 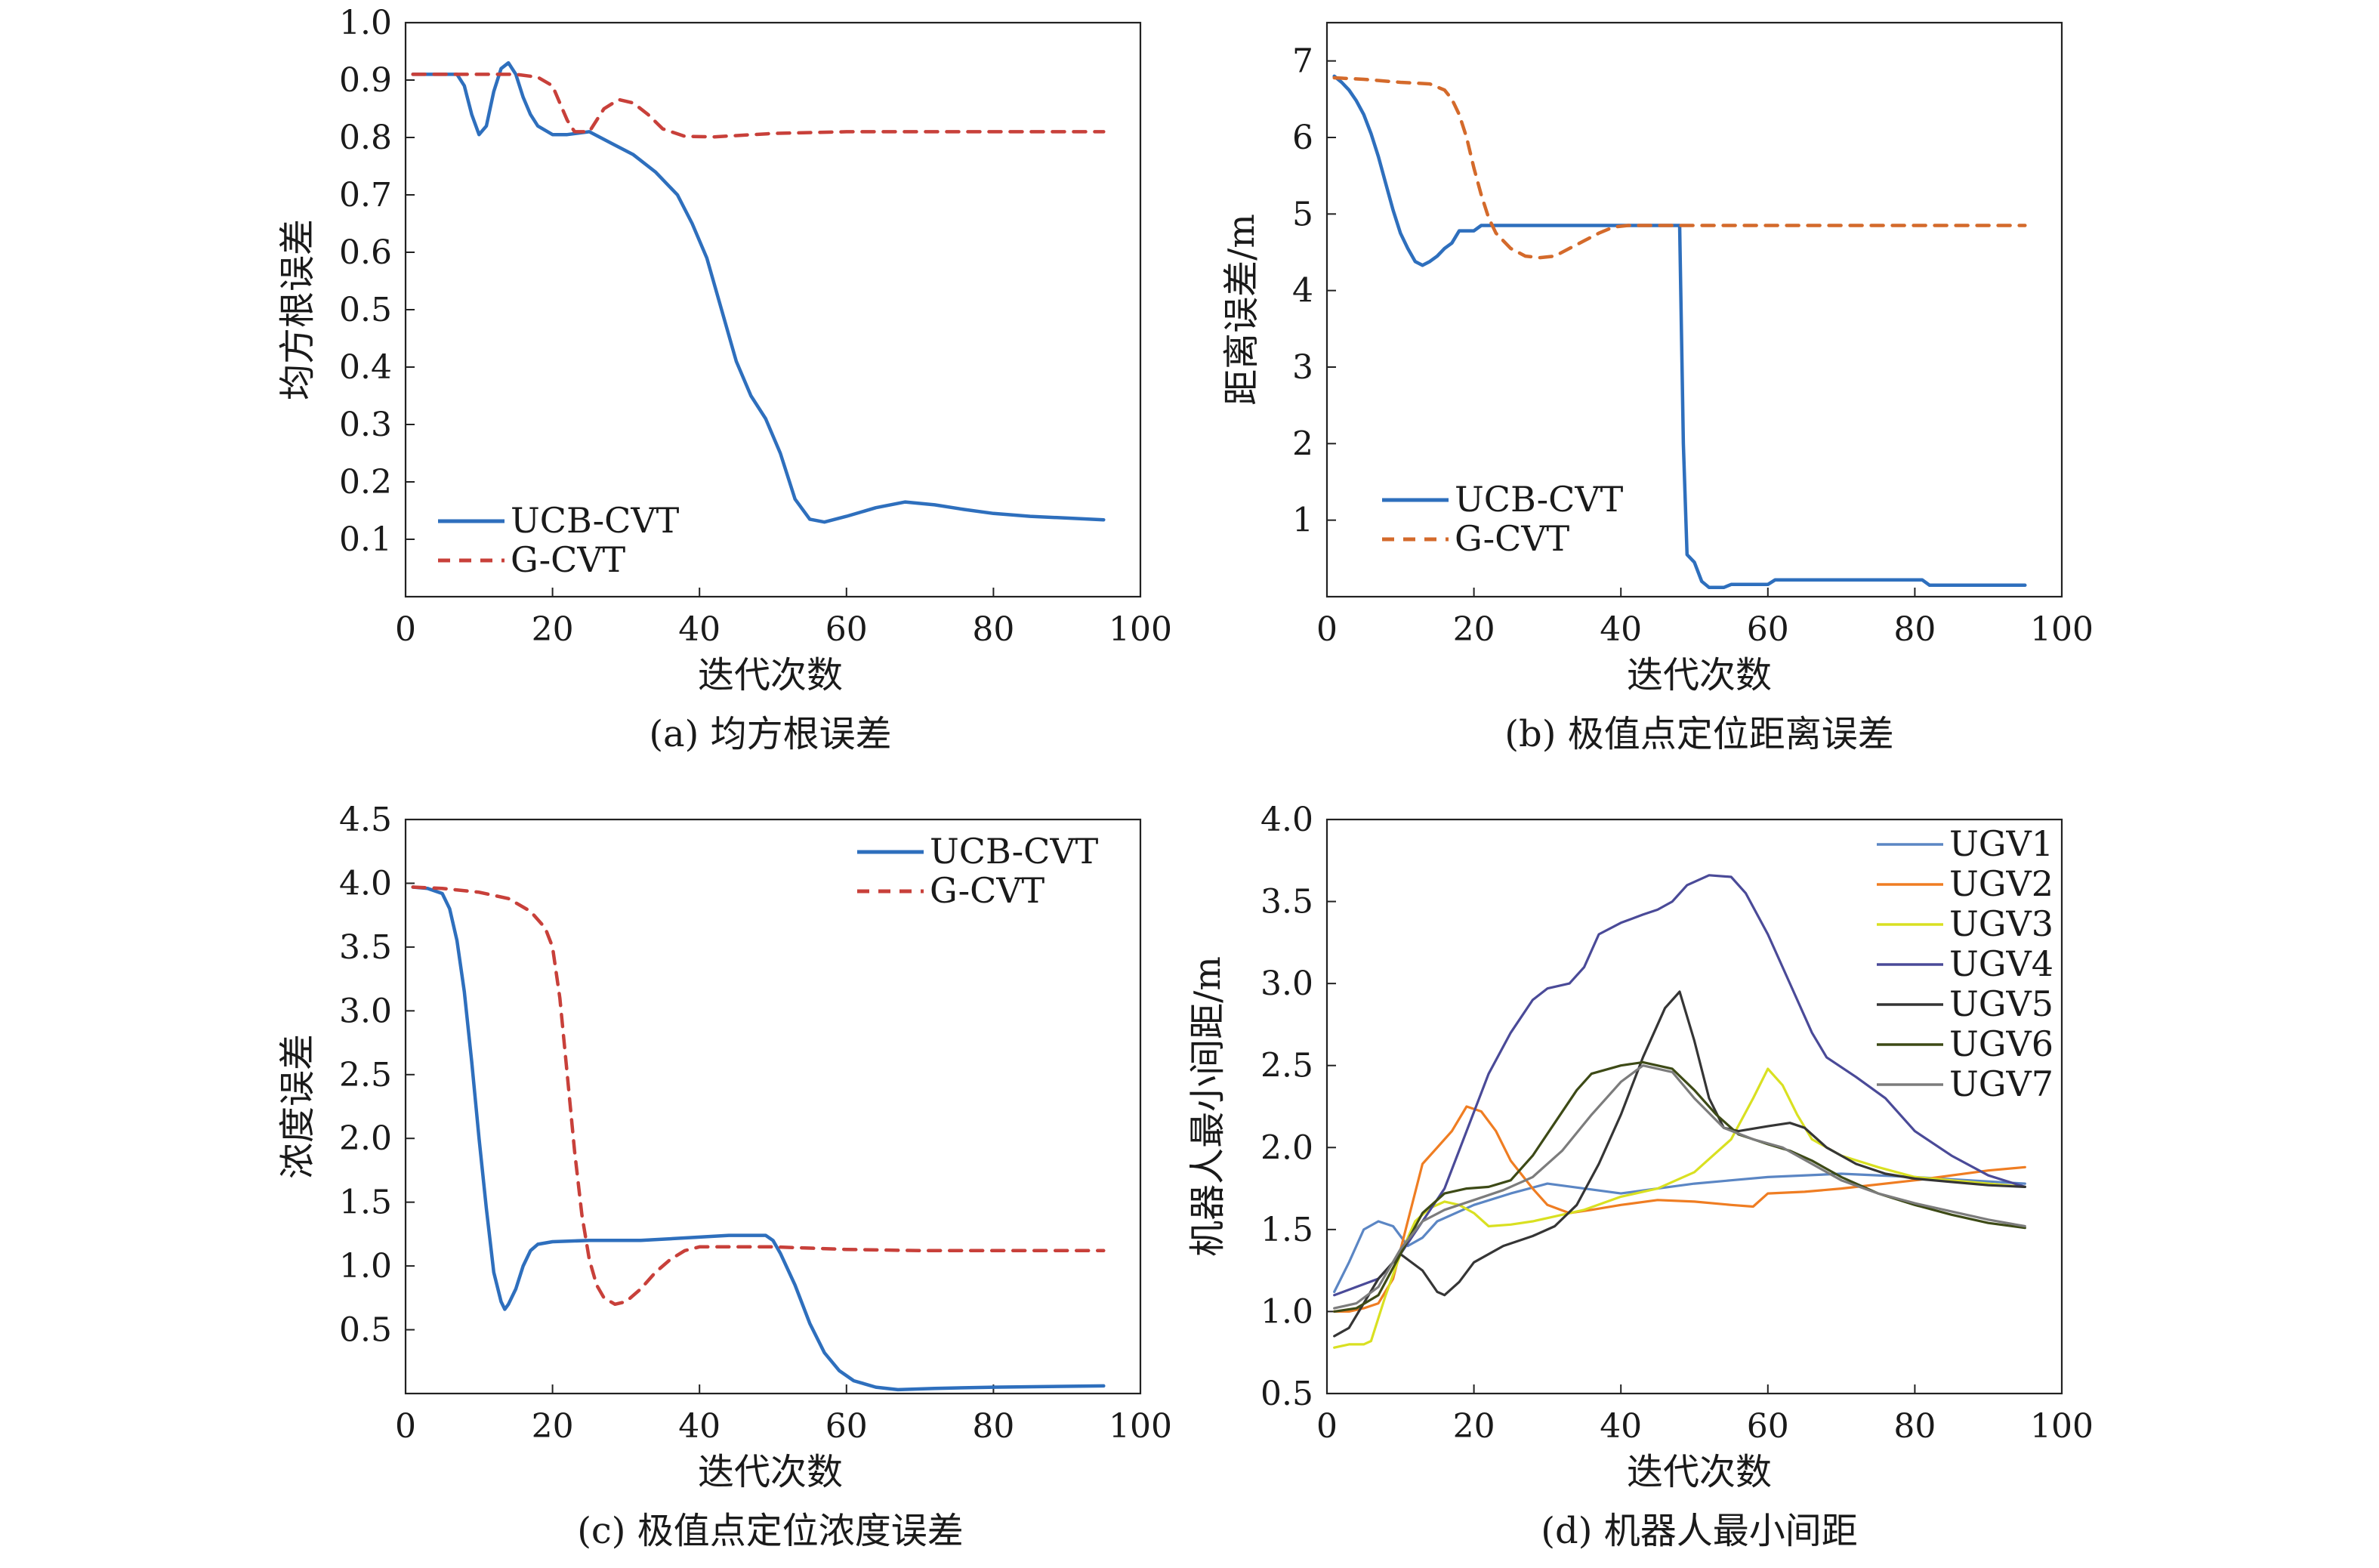 I want to click on y-tick-label: 5, so click(x=1303, y=214).